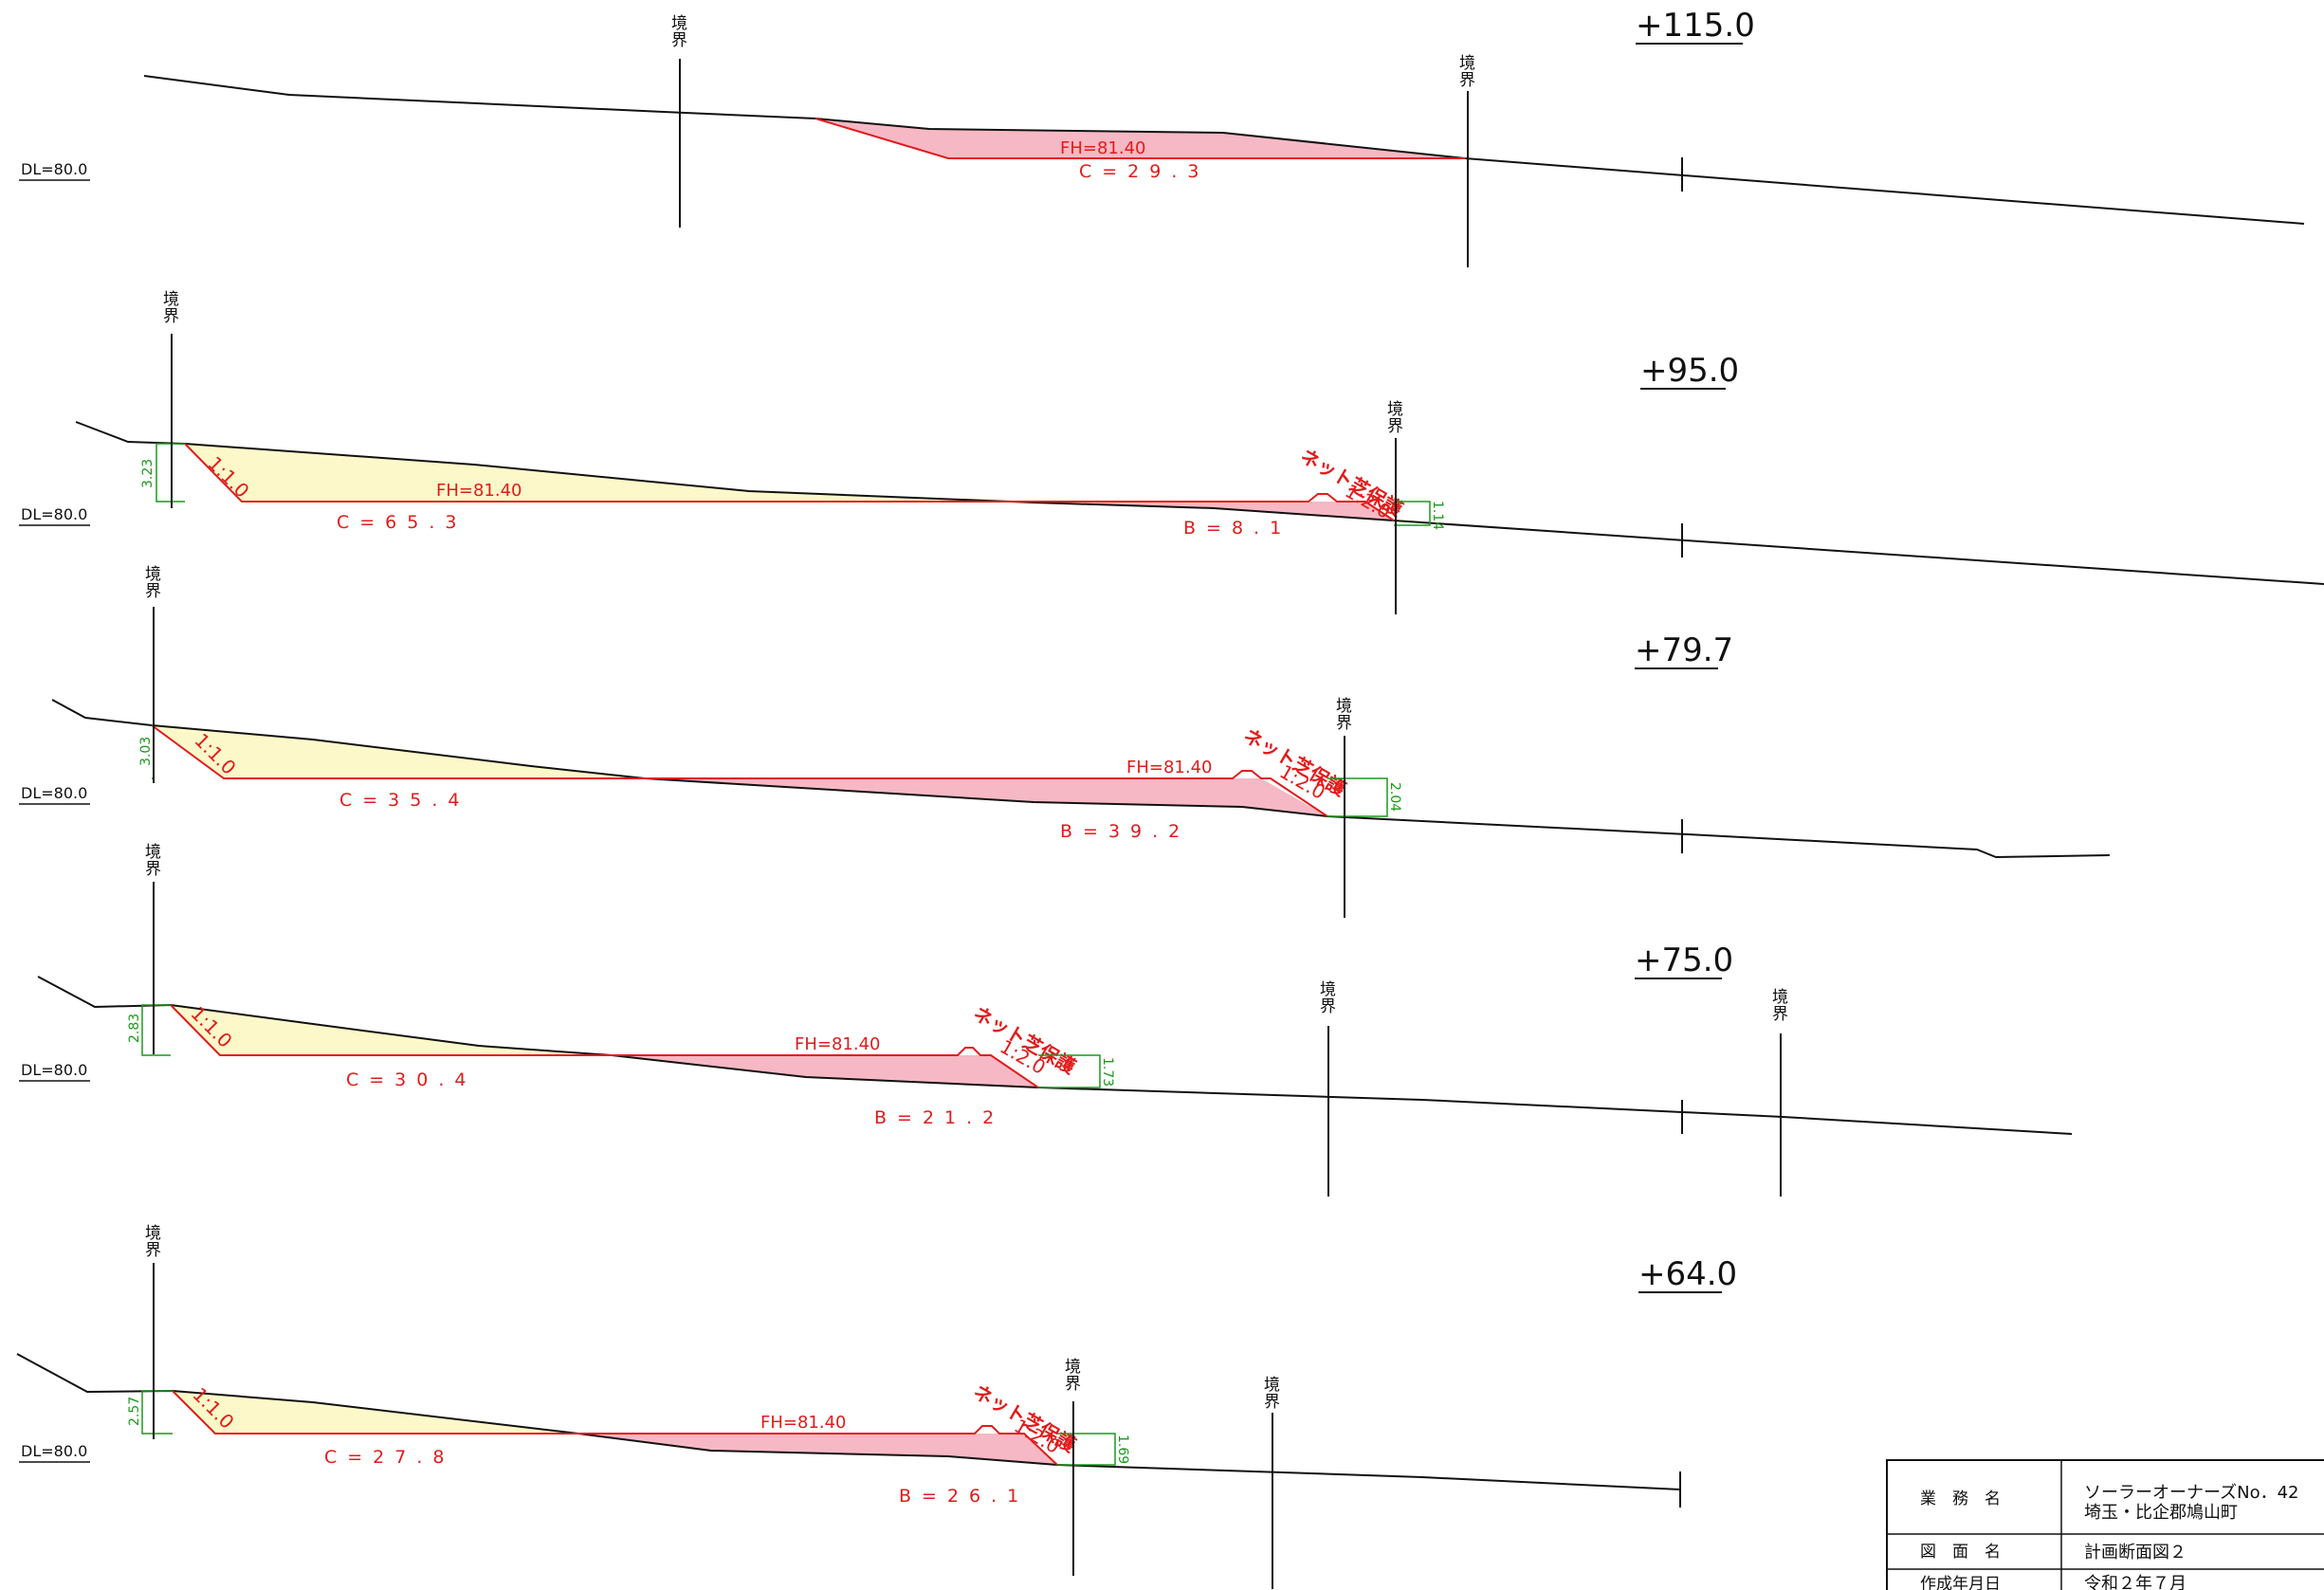 The width and height of the screenshot is (2324, 1590). What do you see at coordinates (411, 1080) in the screenshot?
I see `cut-volume-label: C=30.4` at bounding box center [411, 1080].